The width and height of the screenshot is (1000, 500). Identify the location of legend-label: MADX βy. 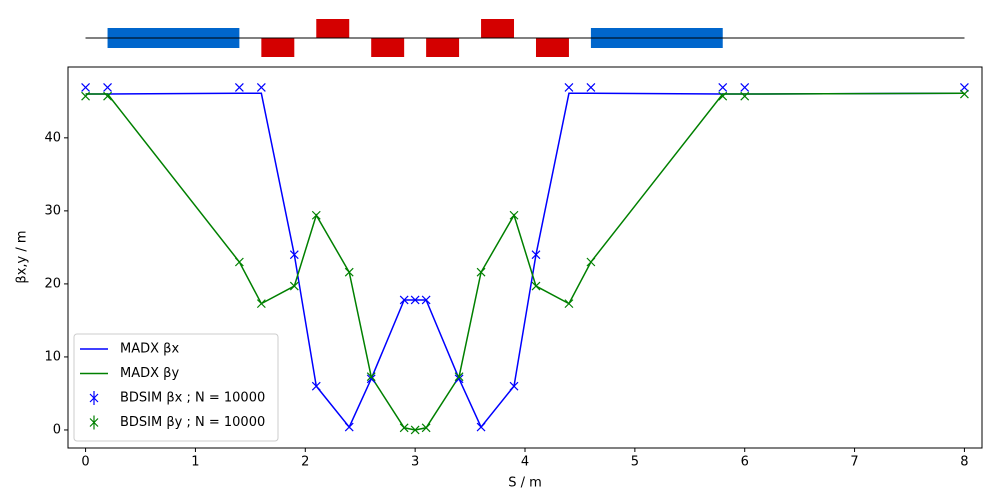
(149, 373).